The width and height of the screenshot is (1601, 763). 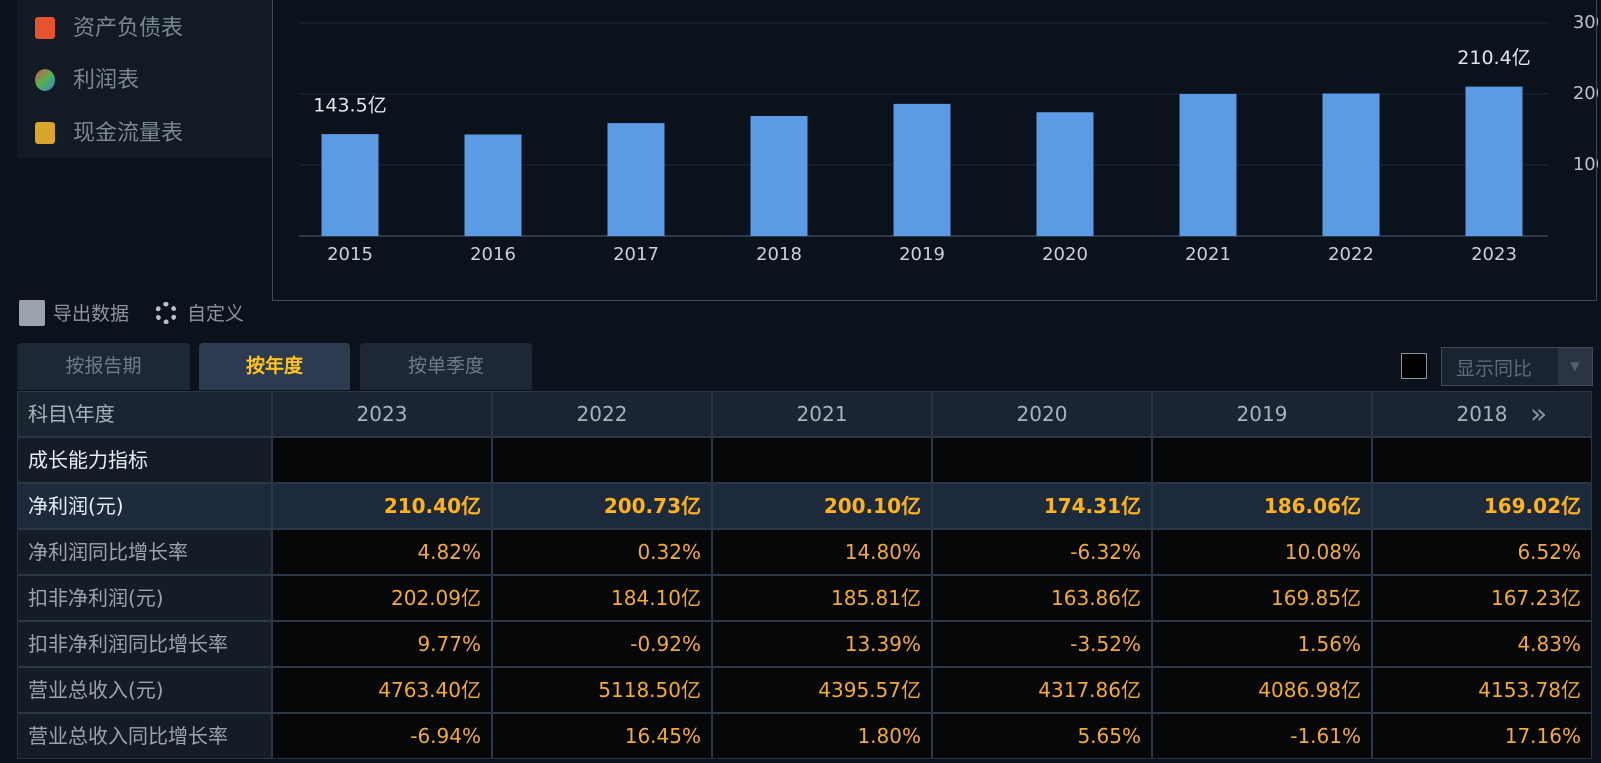 What do you see at coordinates (1494, 254) in the screenshot?
I see `x-tick-label: 2023` at bounding box center [1494, 254].